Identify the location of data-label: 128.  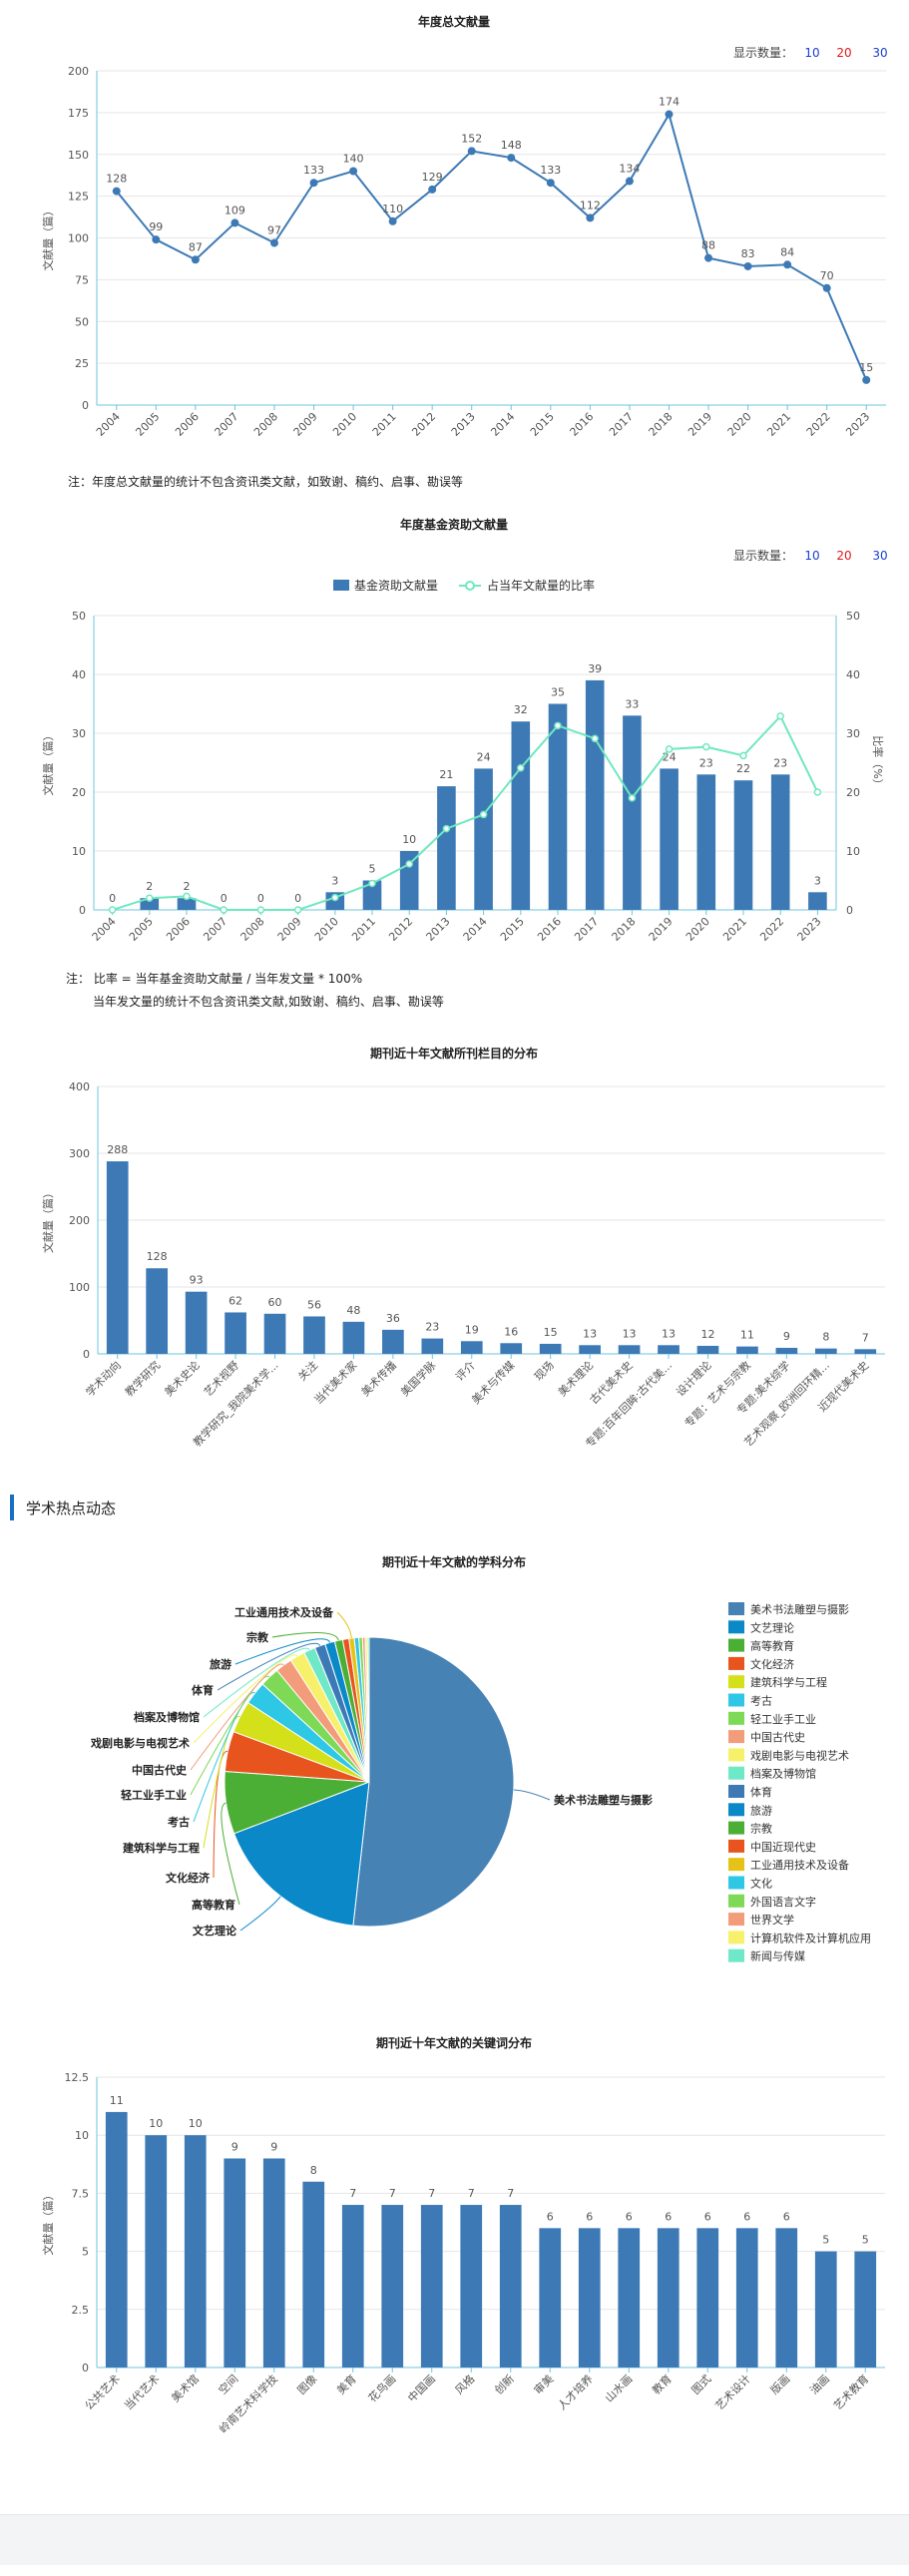
(116, 179).